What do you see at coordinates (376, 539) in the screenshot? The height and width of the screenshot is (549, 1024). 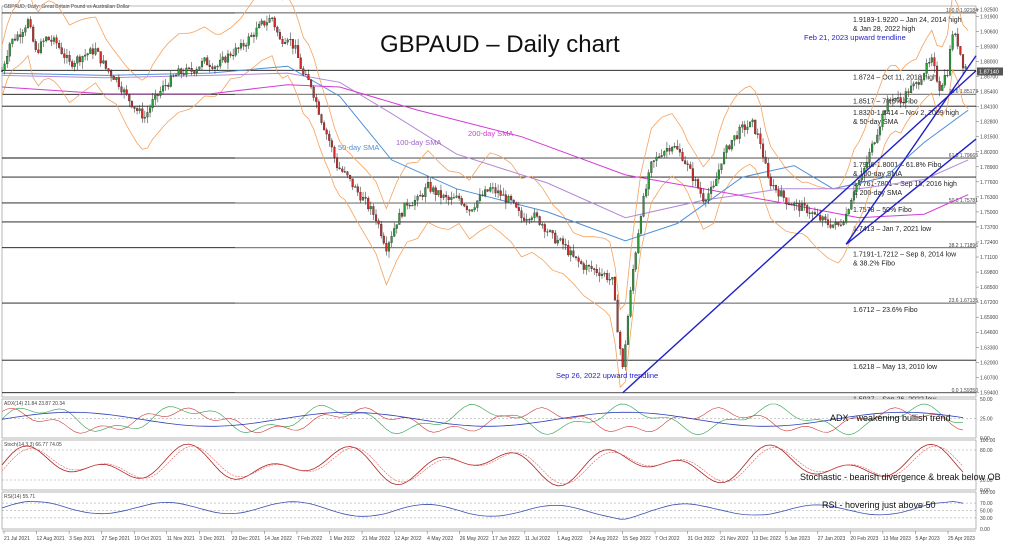 I see `x-tick-label: 21 Mar 2022` at bounding box center [376, 539].